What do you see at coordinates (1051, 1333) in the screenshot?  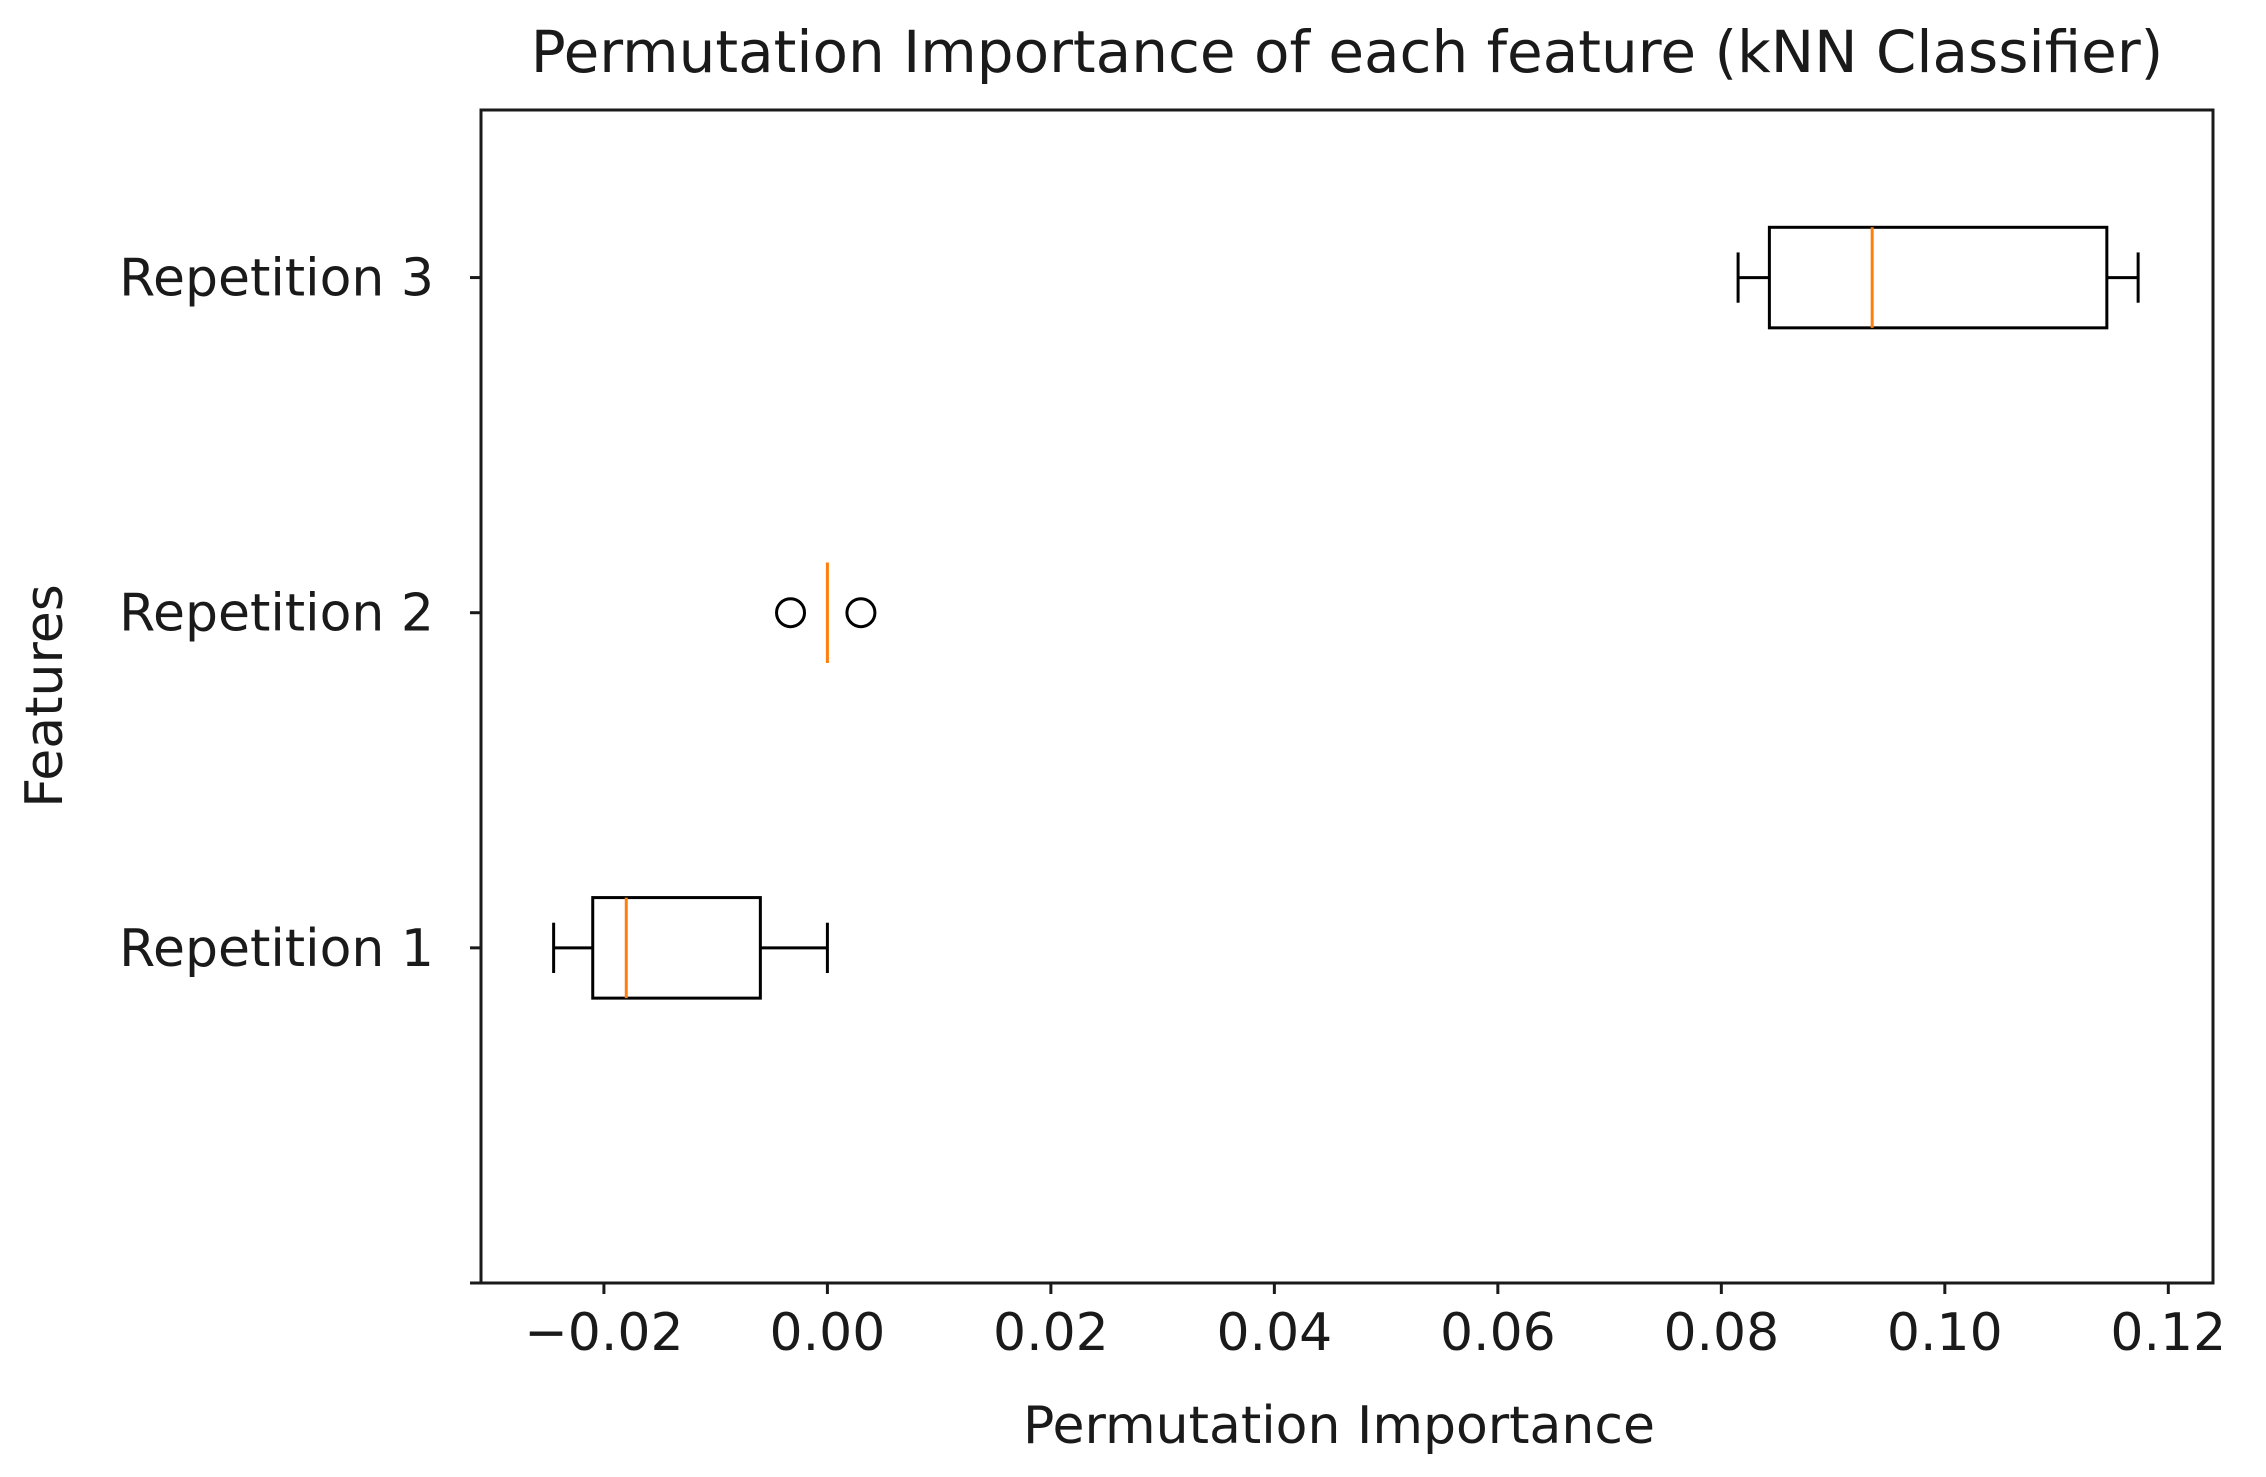 I see `x-tick-label: 0.02` at bounding box center [1051, 1333].